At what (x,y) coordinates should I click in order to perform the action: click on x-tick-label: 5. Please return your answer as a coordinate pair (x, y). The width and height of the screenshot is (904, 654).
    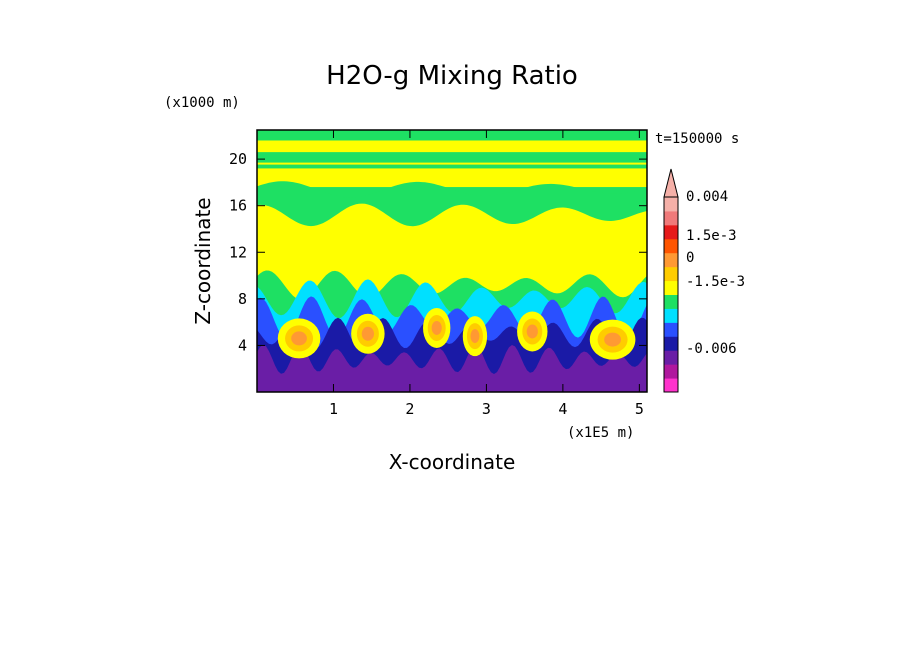
    Looking at the image, I should click on (639, 409).